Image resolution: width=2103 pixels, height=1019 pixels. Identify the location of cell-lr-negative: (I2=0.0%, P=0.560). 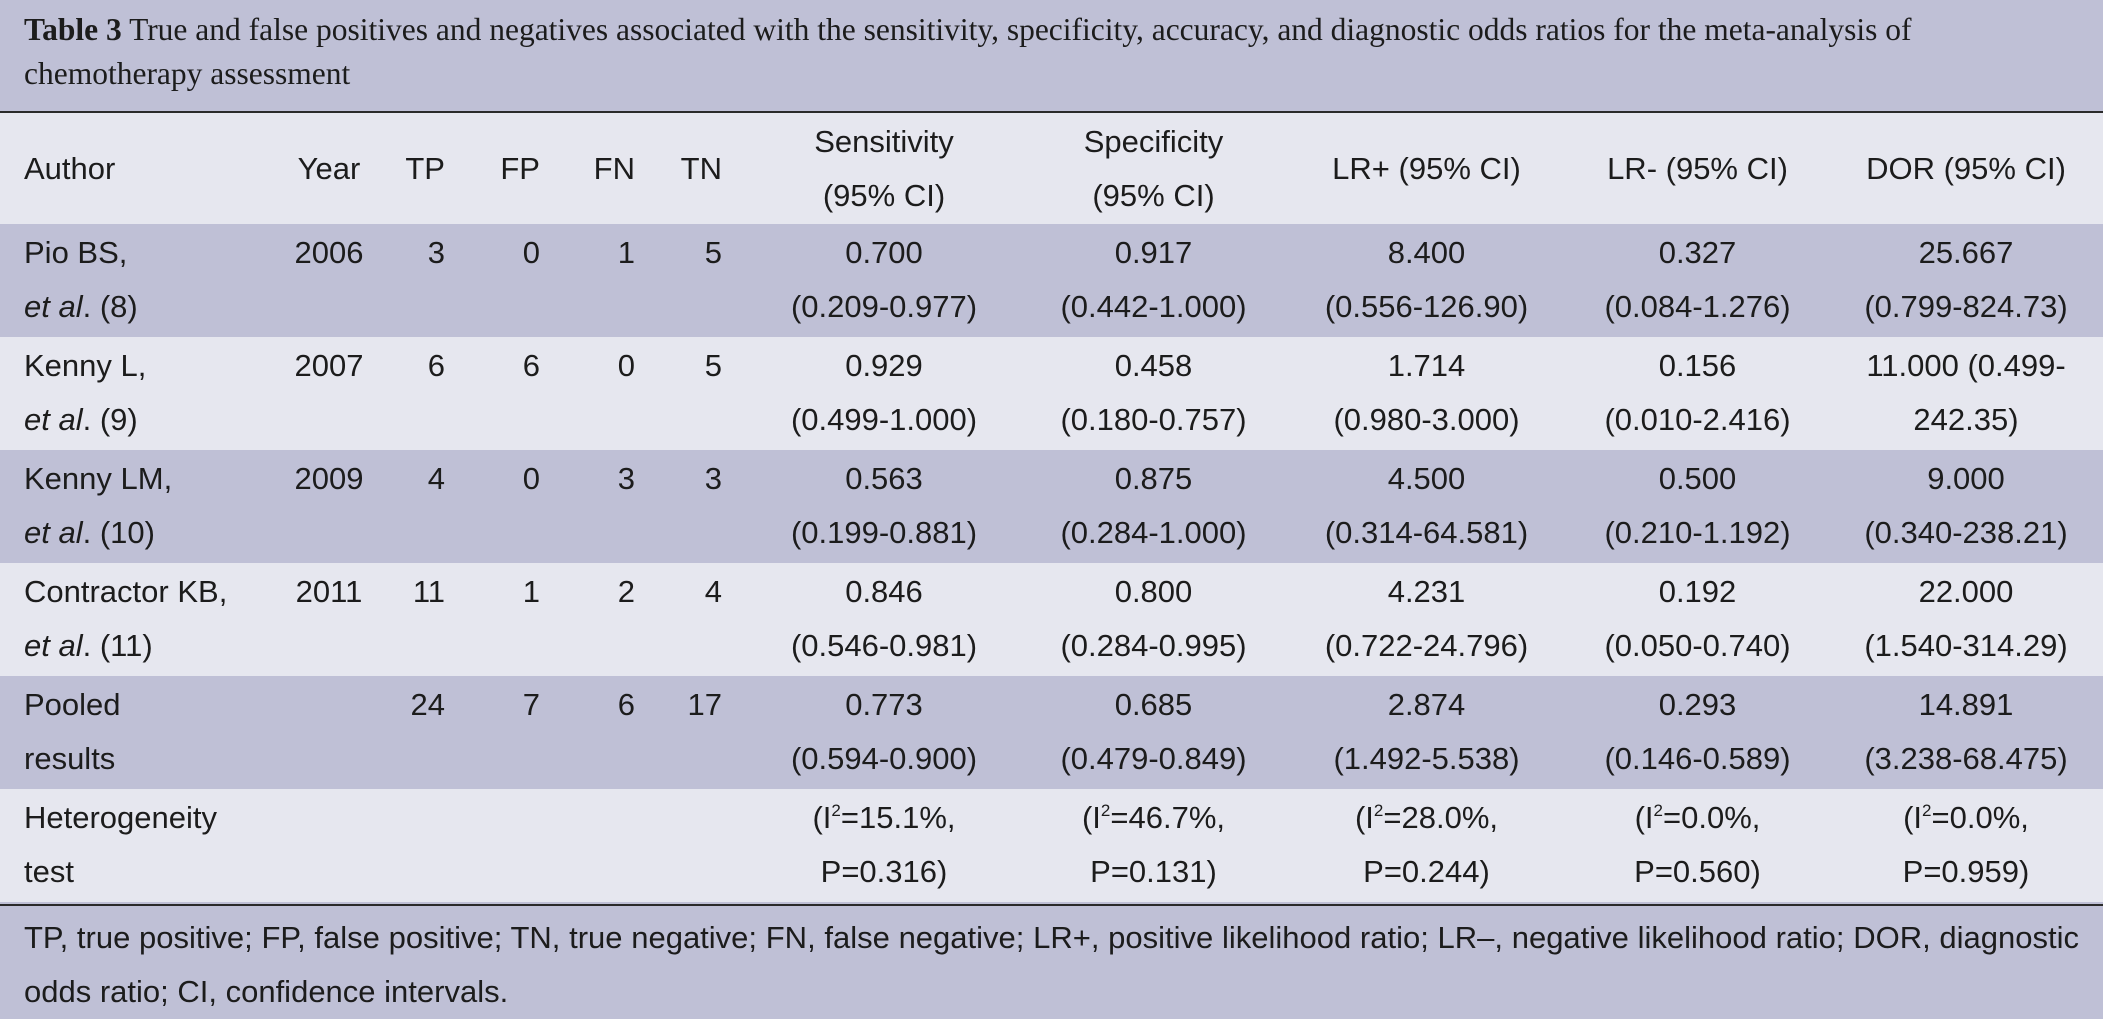
(1697, 844).